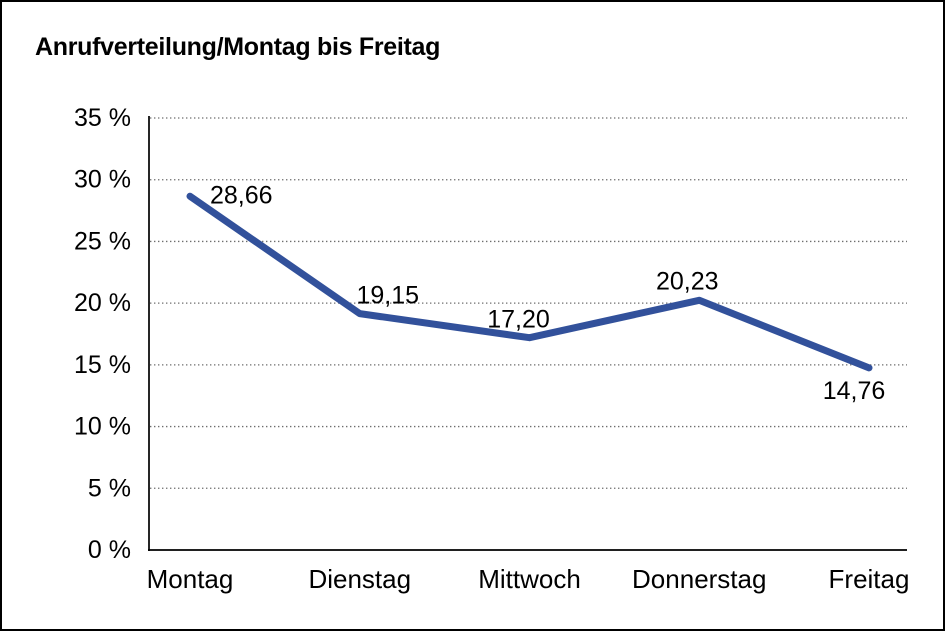  I want to click on y-tick-label: 0 %, so click(109, 550).